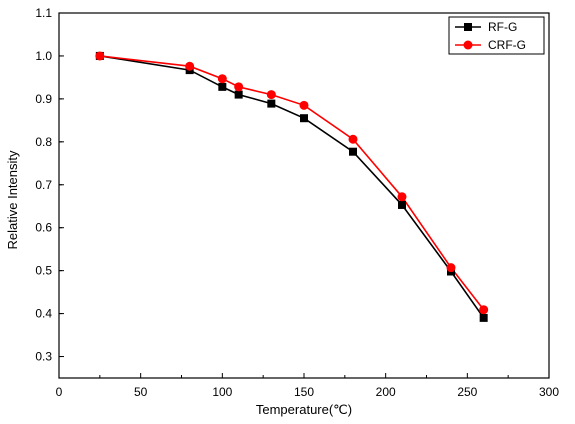  I want to click on y-axis-title: Relative Intensity, so click(12, 199).